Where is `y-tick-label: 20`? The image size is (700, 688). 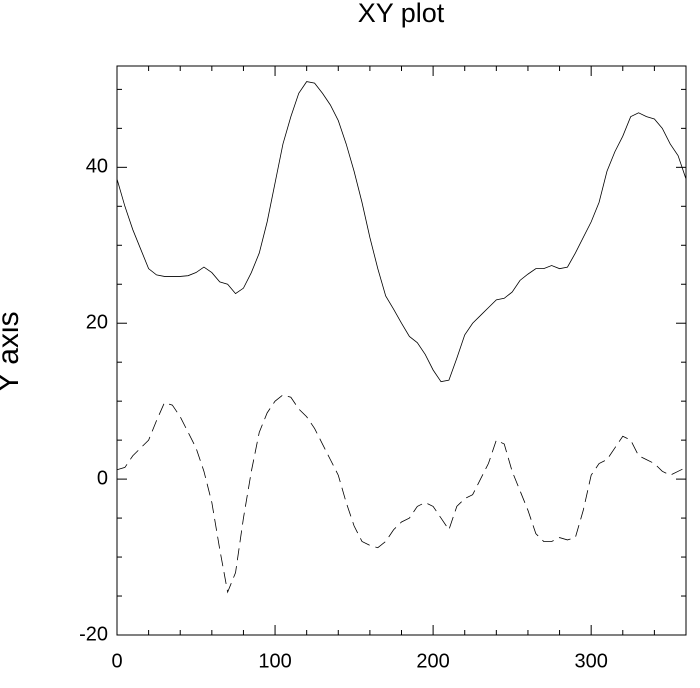 y-tick-label: 20 is located at coordinates (97, 323).